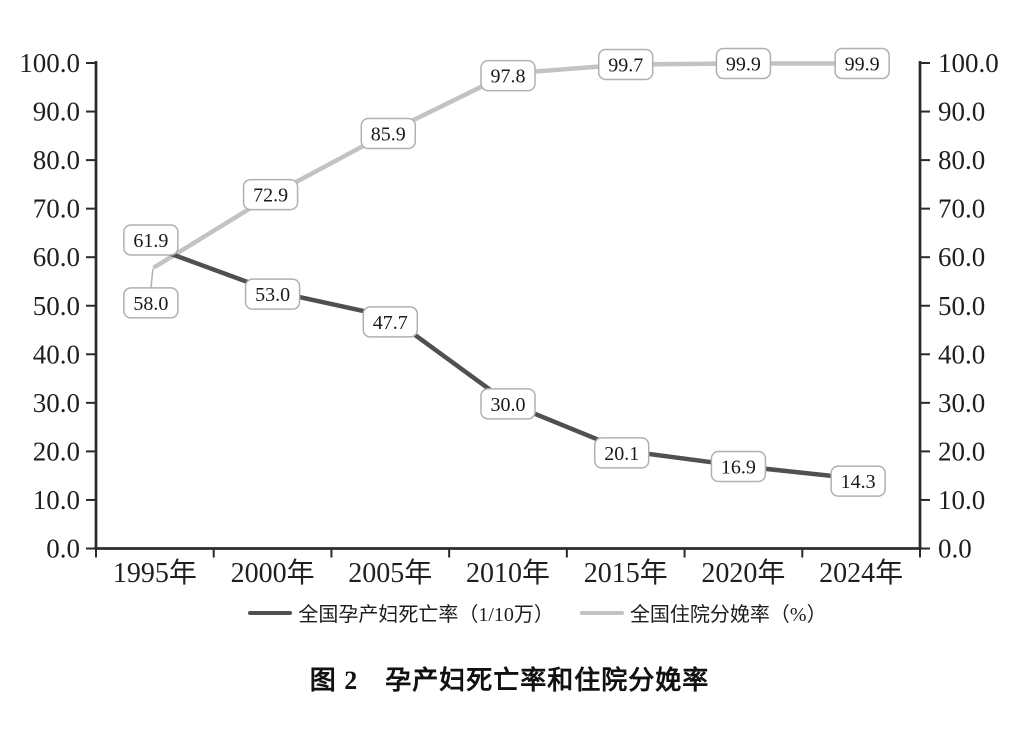 The height and width of the screenshot is (739, 1019). What do you see at coordinates (961, 354) in the screenshot?
I see `y-axis-label-right: 40.0` at bounding box center [961, 354].